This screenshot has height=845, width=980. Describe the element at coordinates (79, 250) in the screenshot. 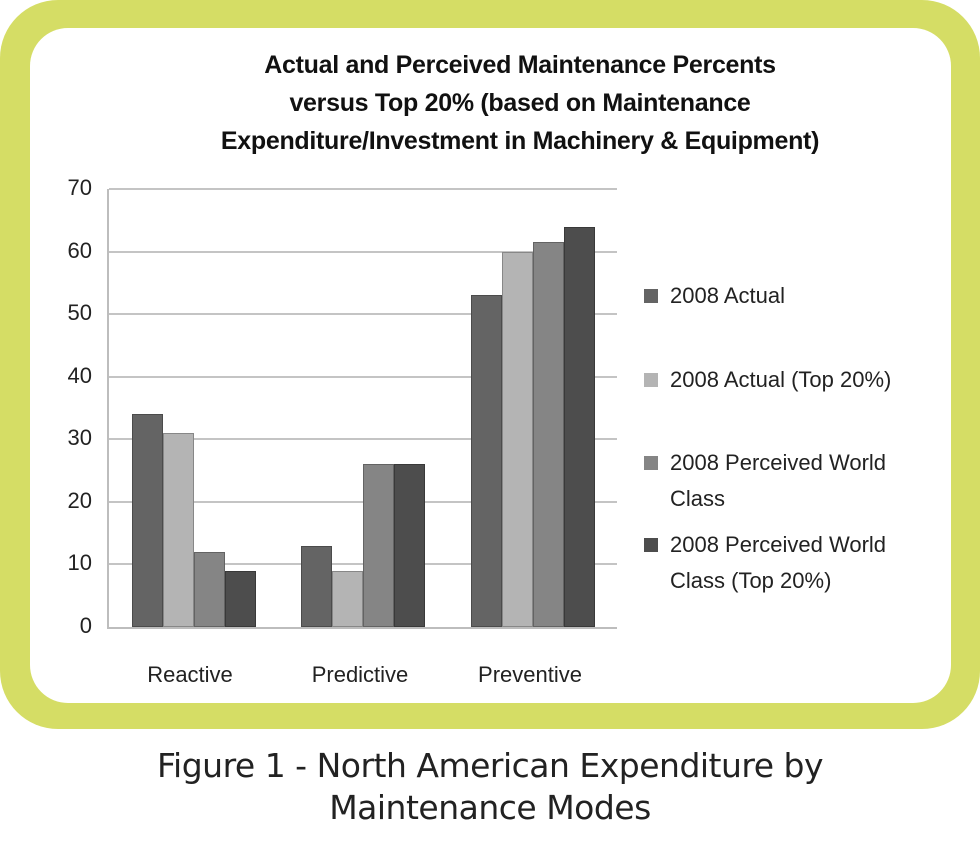

I see `y-tick-label: 60` at that location.